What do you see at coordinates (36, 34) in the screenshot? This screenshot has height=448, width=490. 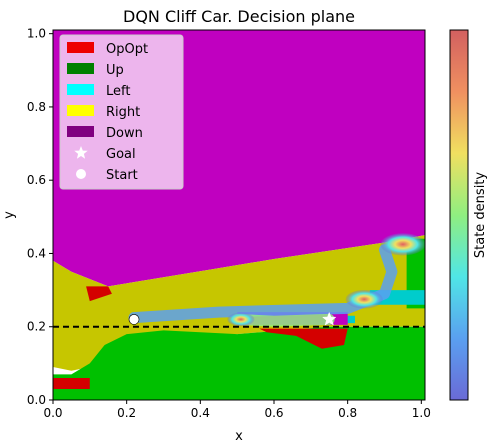 I see `y-tick-label: 1.0` at bounding box center [36, 34].